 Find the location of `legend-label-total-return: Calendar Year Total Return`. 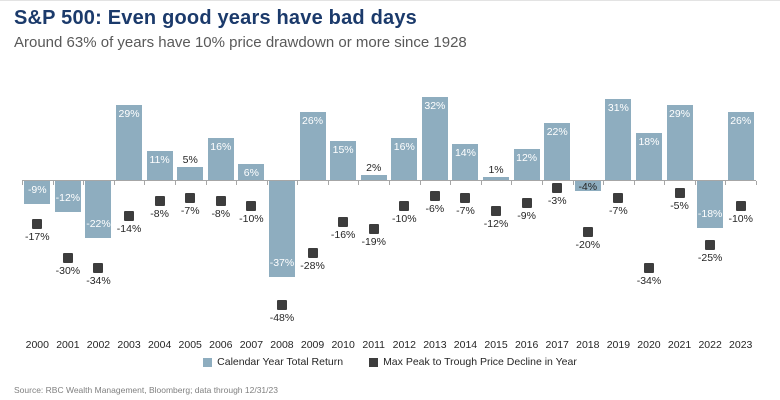

legend-label-total-return: Calendar Year Total Return is located at coordinates (280, 362).